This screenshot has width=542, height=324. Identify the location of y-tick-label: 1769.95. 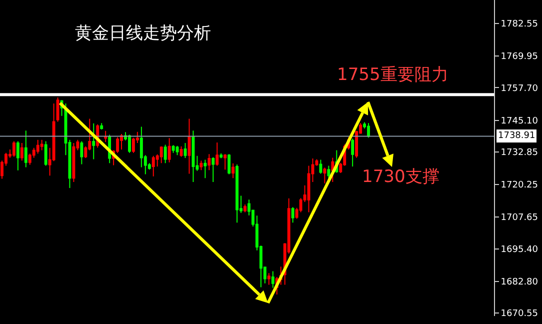
(519, 57).